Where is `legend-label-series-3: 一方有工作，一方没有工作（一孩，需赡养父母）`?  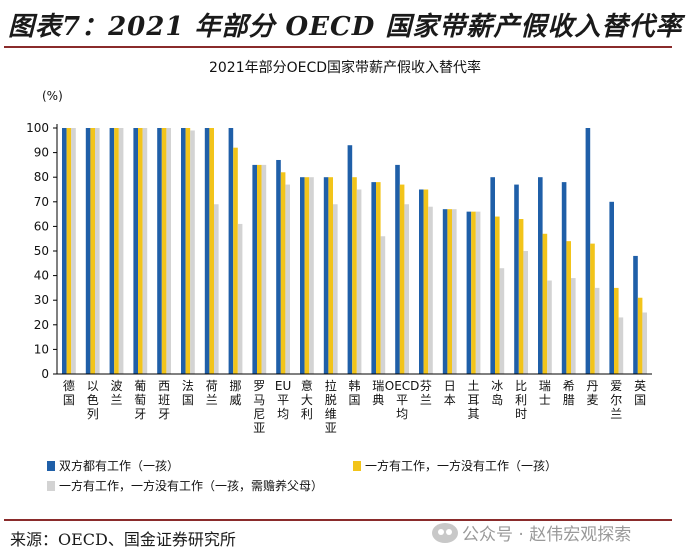
legend-label-series-3: 一方有工作，一方没有工作（一孩，需赡养父母） is located at coordinates (191, 485).